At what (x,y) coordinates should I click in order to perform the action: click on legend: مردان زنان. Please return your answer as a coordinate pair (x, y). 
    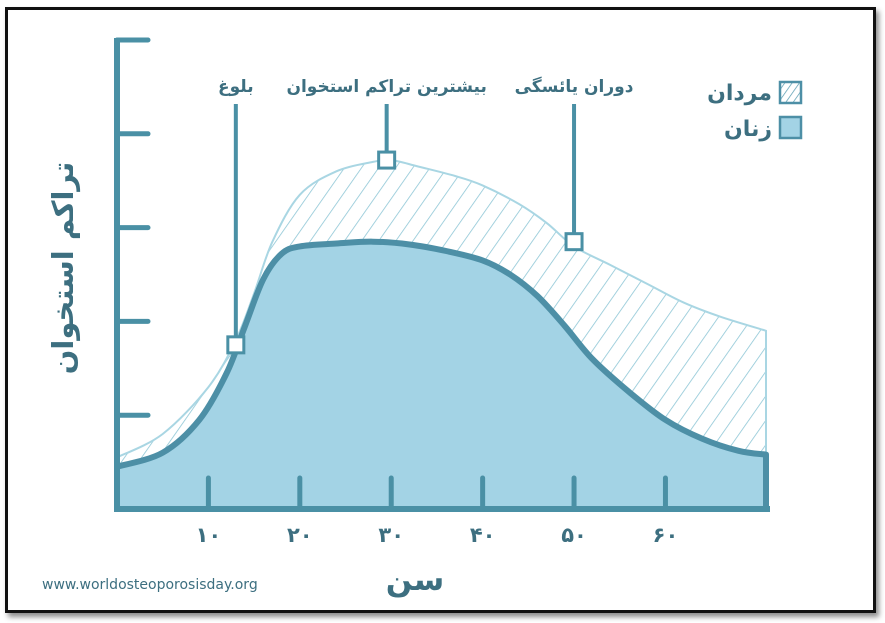
    Looking at the image, I should click on (755, 111).